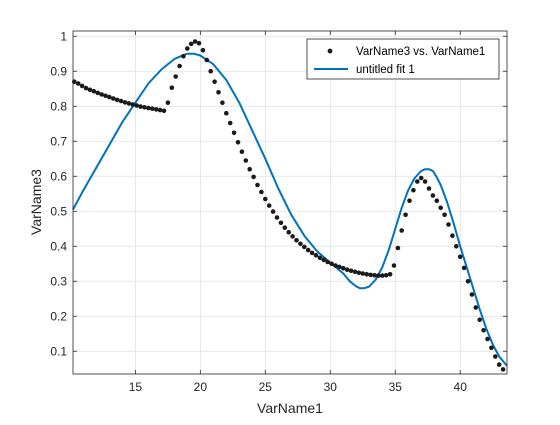  Describe the element at coordinates (58, 141) in the screenshot. I see `y-tick-label: 0.7` at that location.